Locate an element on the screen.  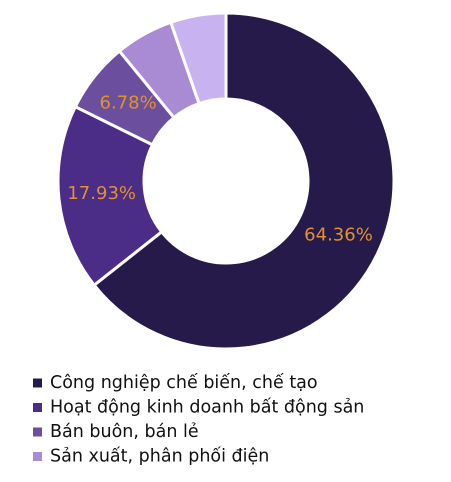
legend-label: Sản xuất, phân phối điện is located at coordinates (159, 456).